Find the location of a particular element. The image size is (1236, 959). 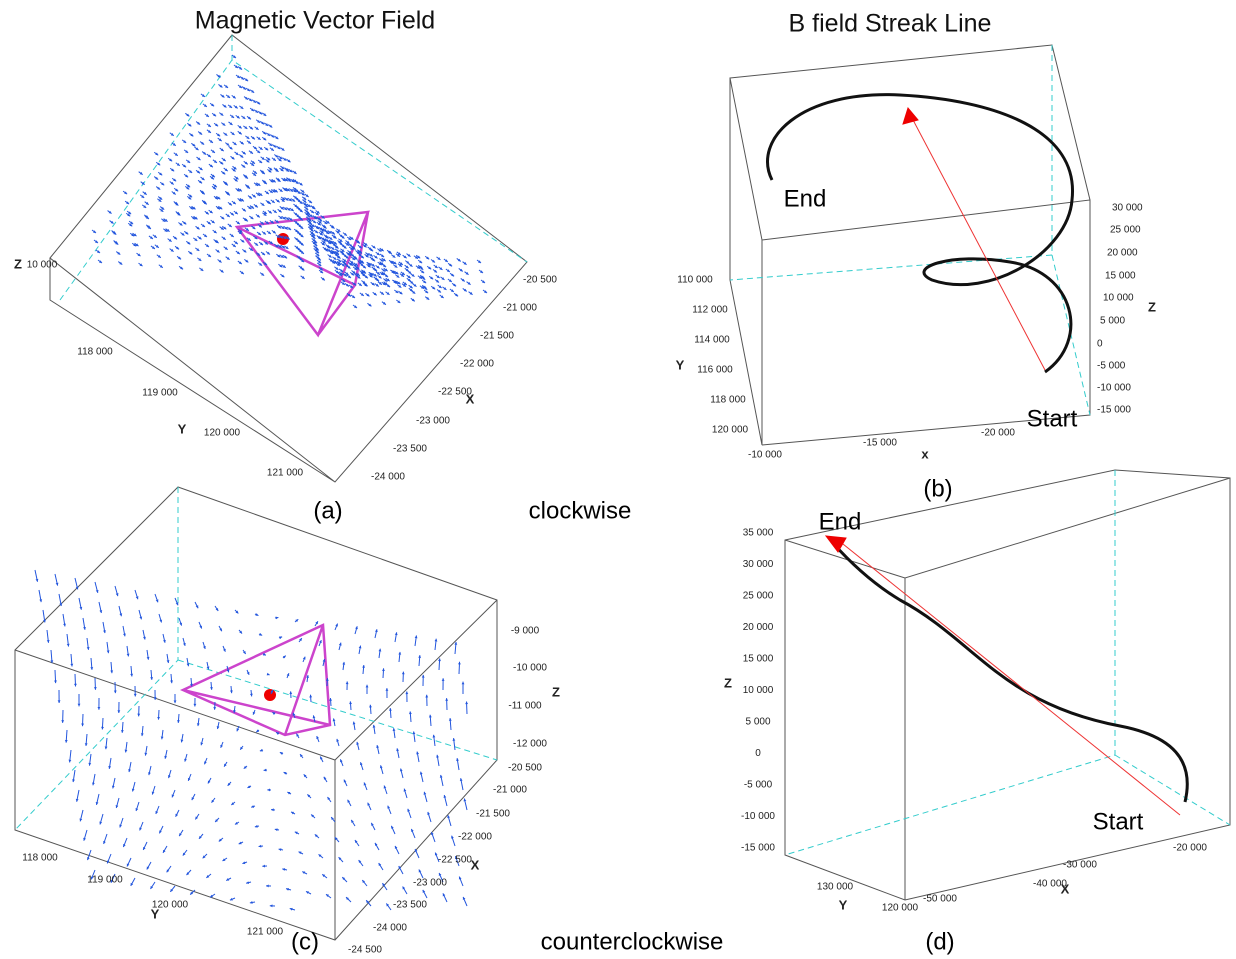

x-tick-label: -10 000 is located at coordinates (765, 455).